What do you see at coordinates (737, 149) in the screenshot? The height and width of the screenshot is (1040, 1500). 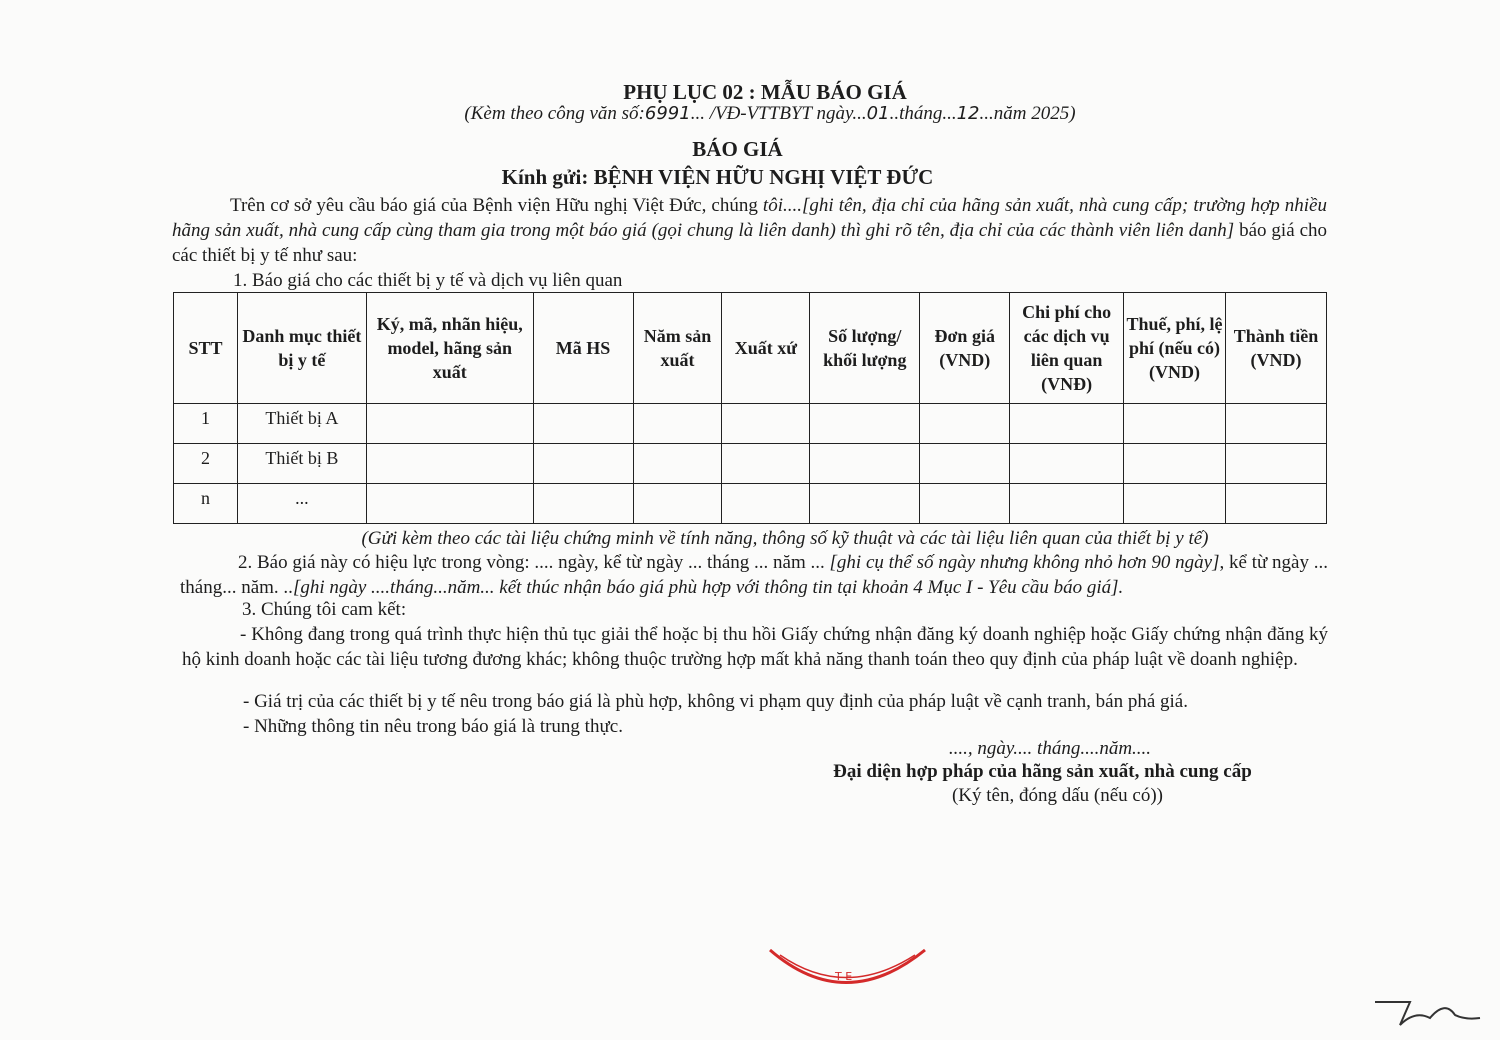 I see `document-title: BÁO GIÁ` at bounding box center [737, 149].